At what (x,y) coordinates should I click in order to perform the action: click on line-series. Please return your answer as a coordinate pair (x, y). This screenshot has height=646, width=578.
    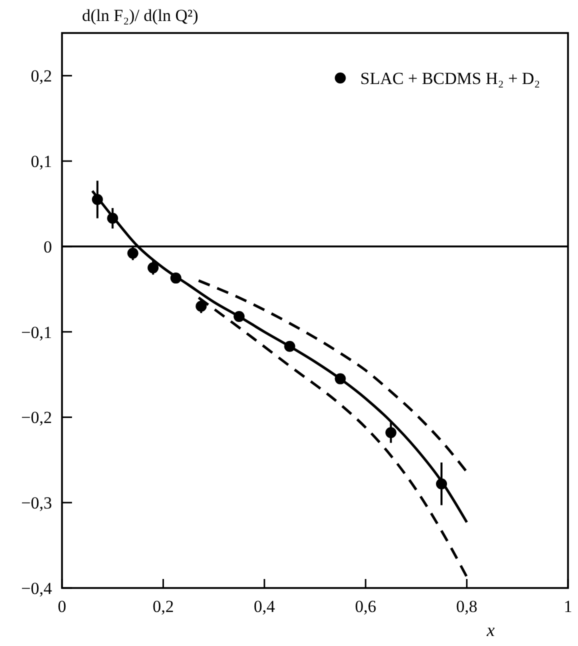
    Looking at the image, I should click on (332, 376).